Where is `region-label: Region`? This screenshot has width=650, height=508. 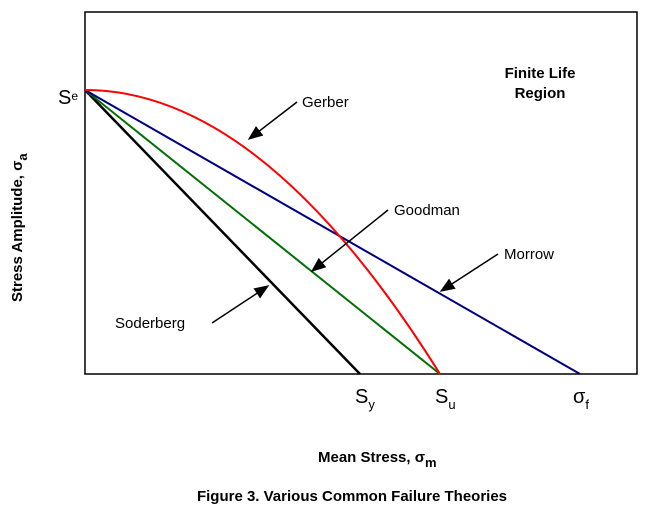 region-label: Region is located at coordinates (540, 93).